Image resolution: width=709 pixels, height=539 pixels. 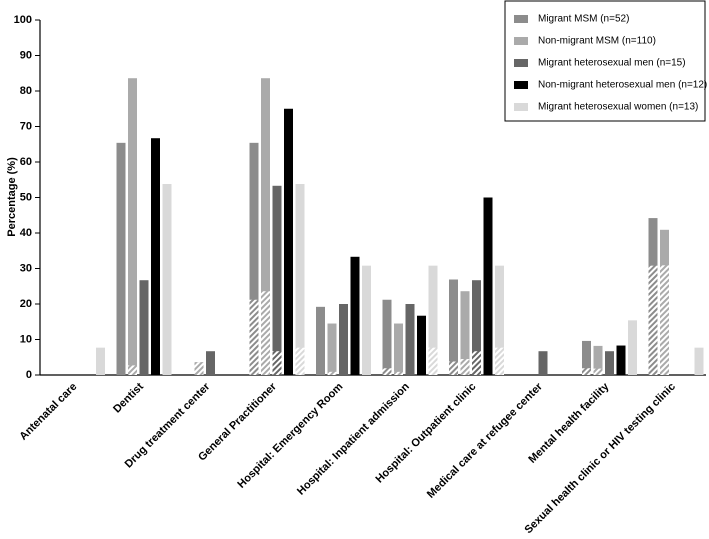 I want to click on y-axis-label: Percentage (%), so click(x=12, y=197).